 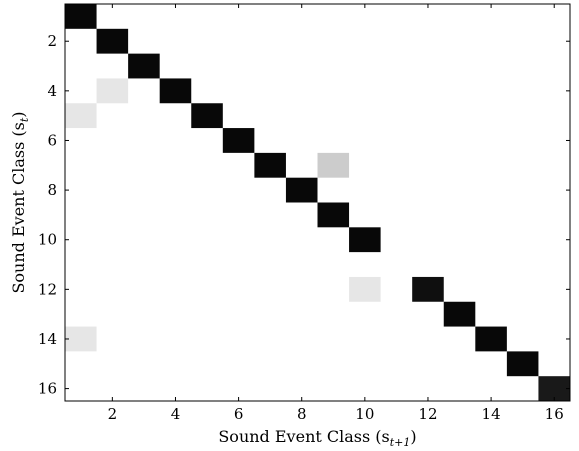 What do you see at coordinates (113, 414) in the screenshot?
I see `x-tick-label-2: 2` at bounding box center [113, 414].